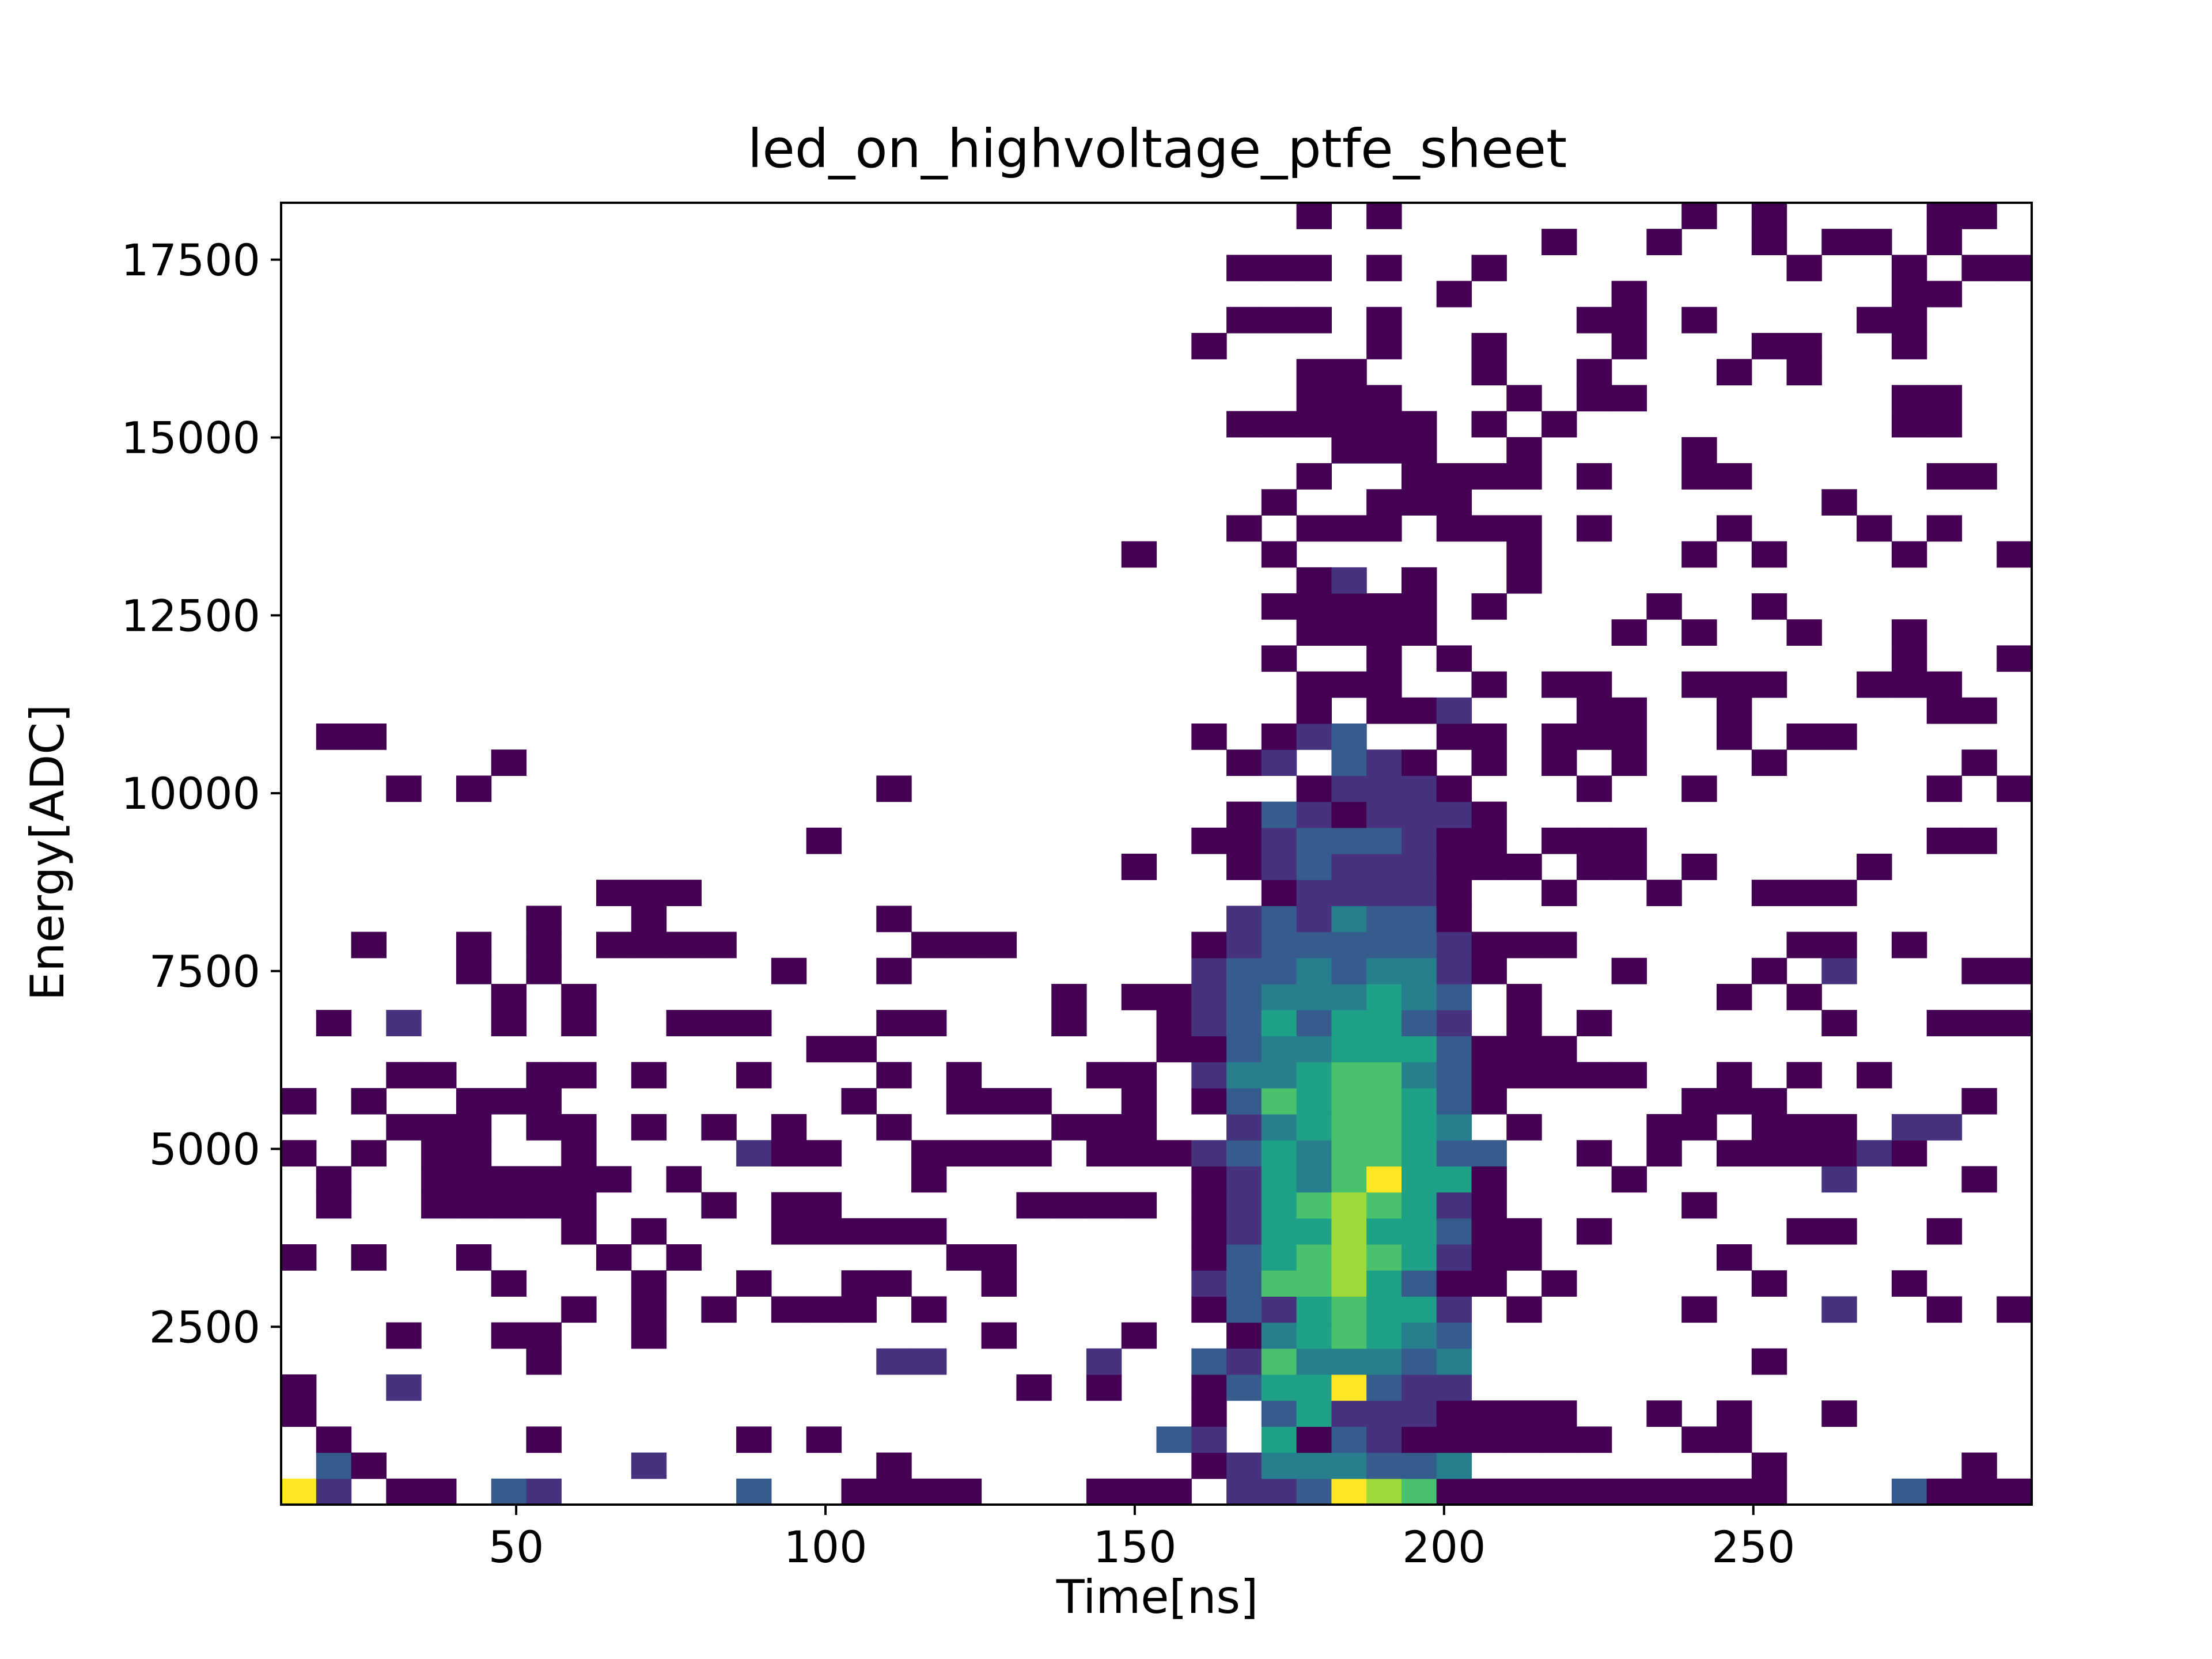  Describe the element at coordinates (1157, 149) in the screenshot. I see `chart-title: led_on_highvoltage_ptfe_sheet` at that location.